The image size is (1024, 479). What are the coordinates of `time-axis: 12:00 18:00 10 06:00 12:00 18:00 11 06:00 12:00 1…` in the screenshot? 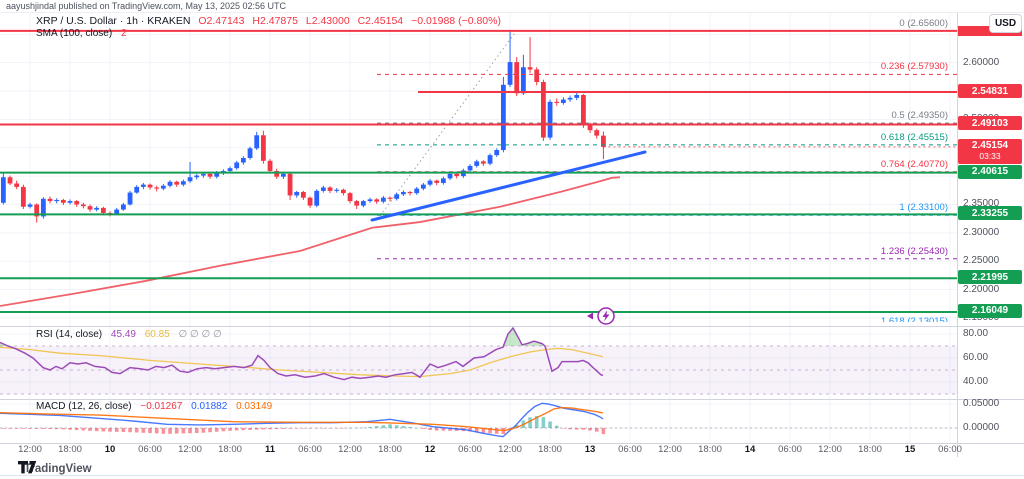 It's located at (481, 451).